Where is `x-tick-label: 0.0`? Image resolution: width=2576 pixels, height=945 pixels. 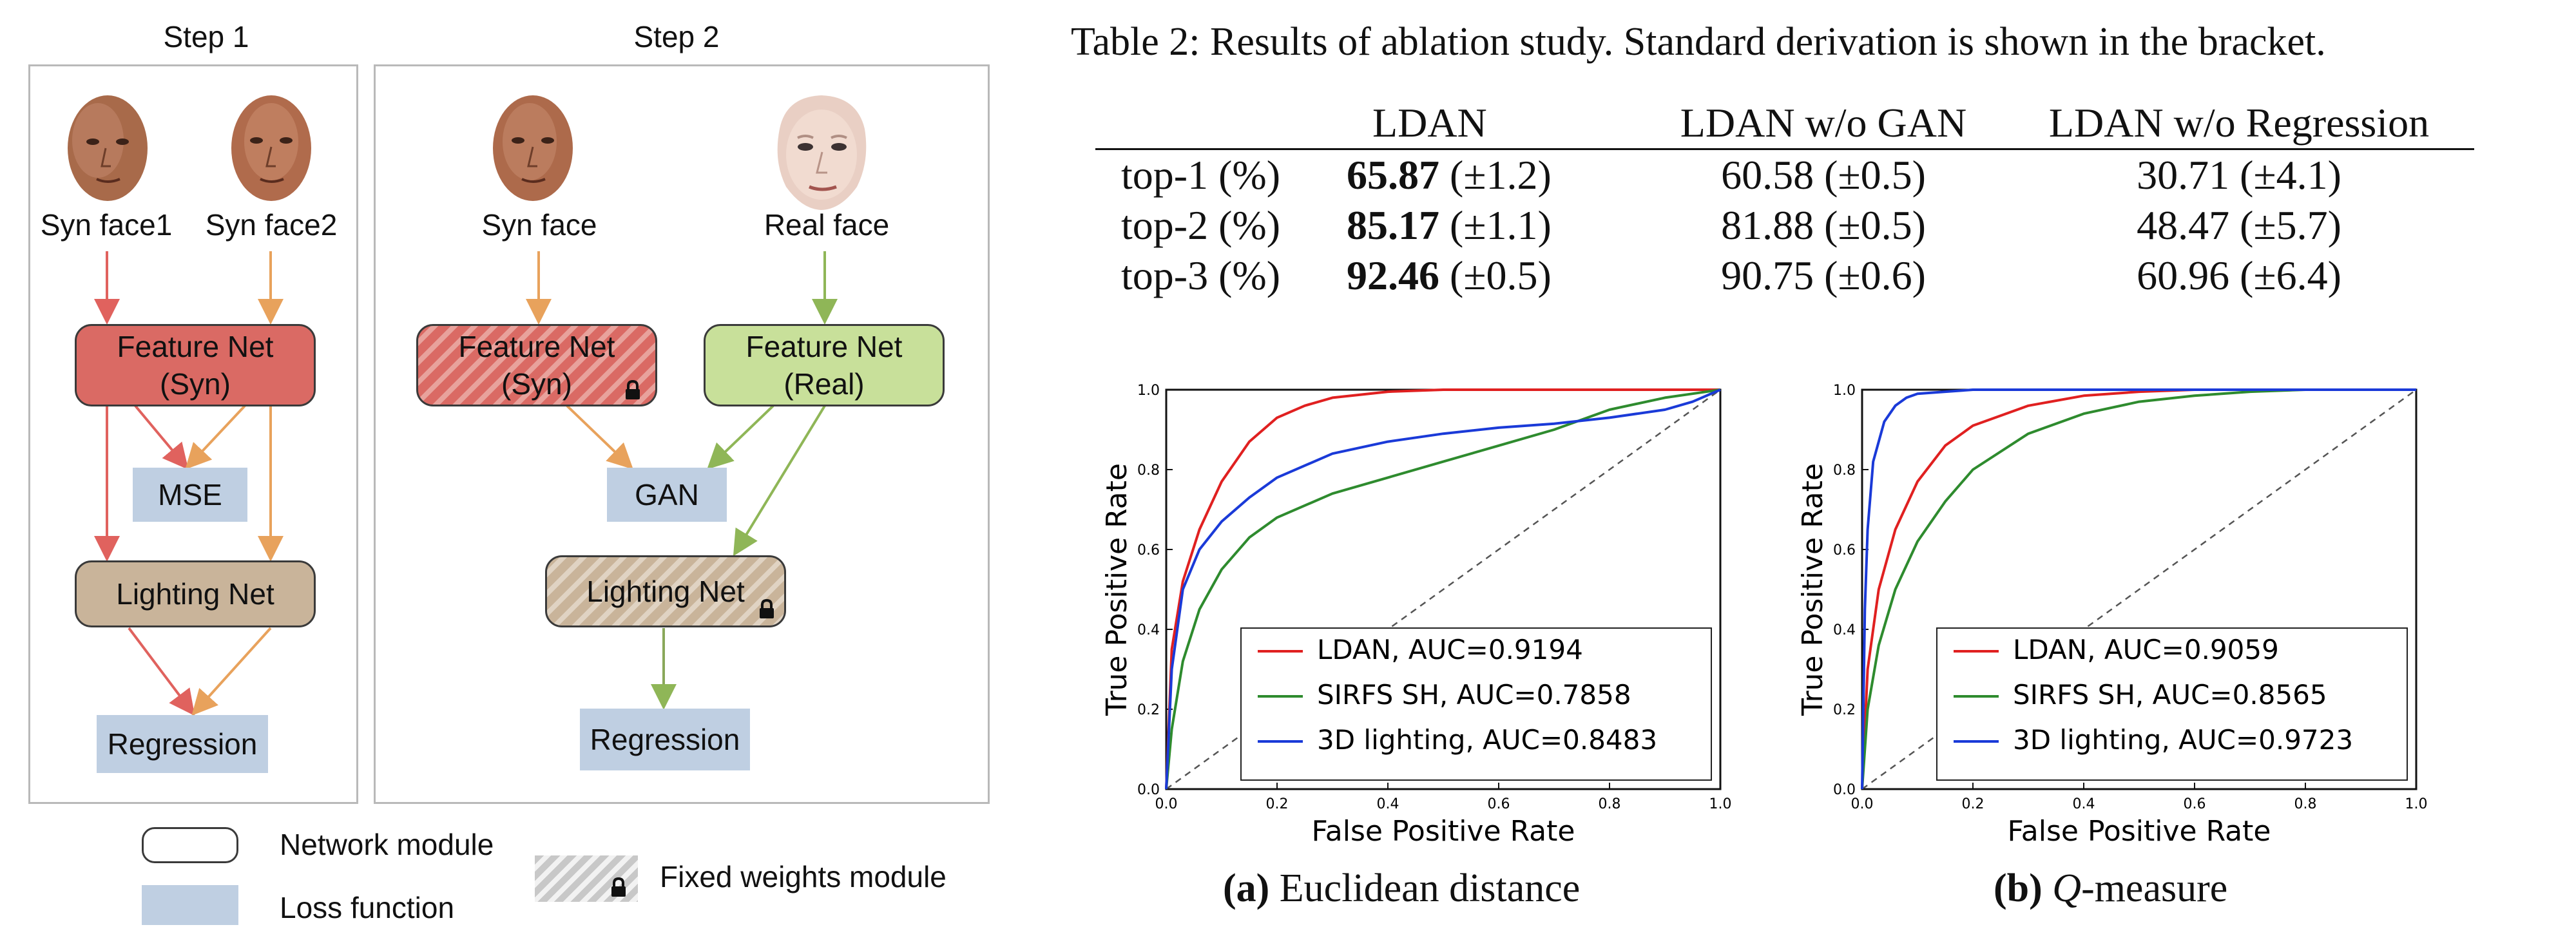 x-tick-label: 0.0 is located at coordinates (1166, 804).